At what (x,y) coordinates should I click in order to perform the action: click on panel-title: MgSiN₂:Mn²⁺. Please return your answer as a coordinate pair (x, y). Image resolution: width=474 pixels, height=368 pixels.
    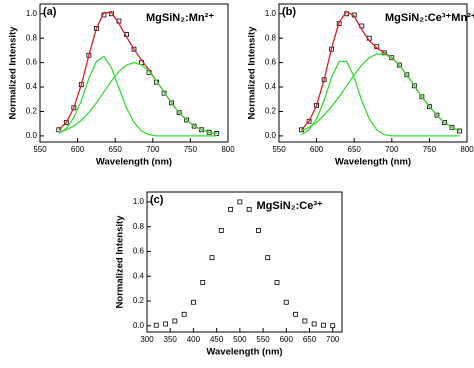
    Looking at the image, I should click on (180, 18).